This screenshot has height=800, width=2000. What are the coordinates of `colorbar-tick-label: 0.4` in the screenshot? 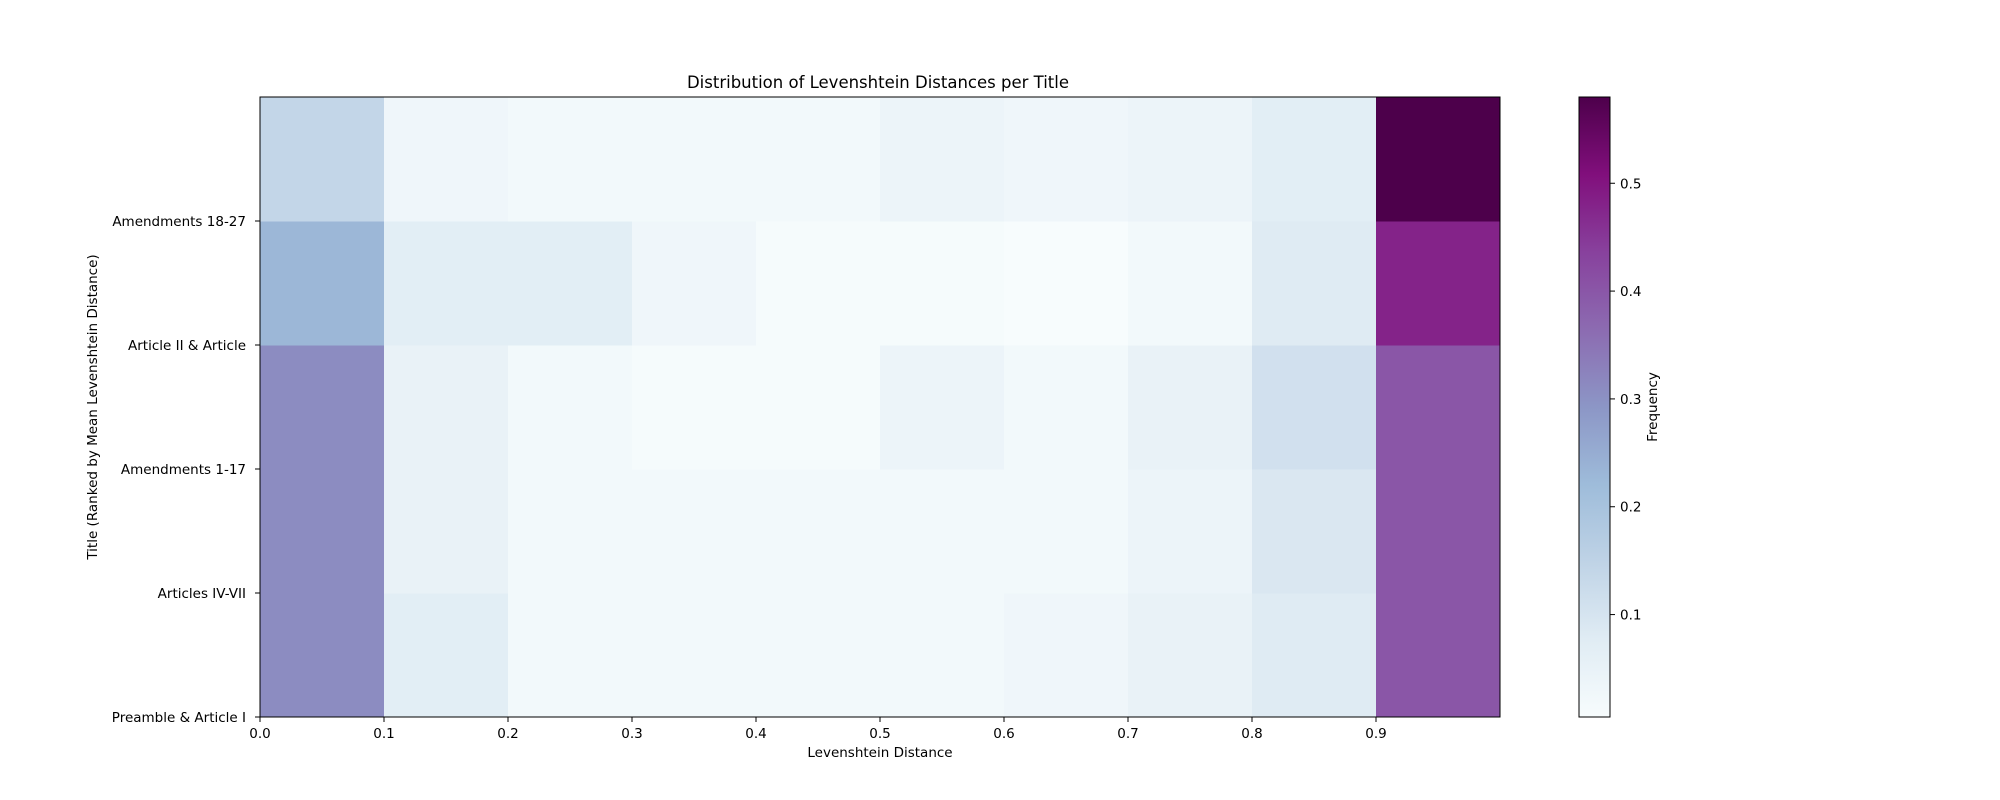 It's located at (1630, 292).